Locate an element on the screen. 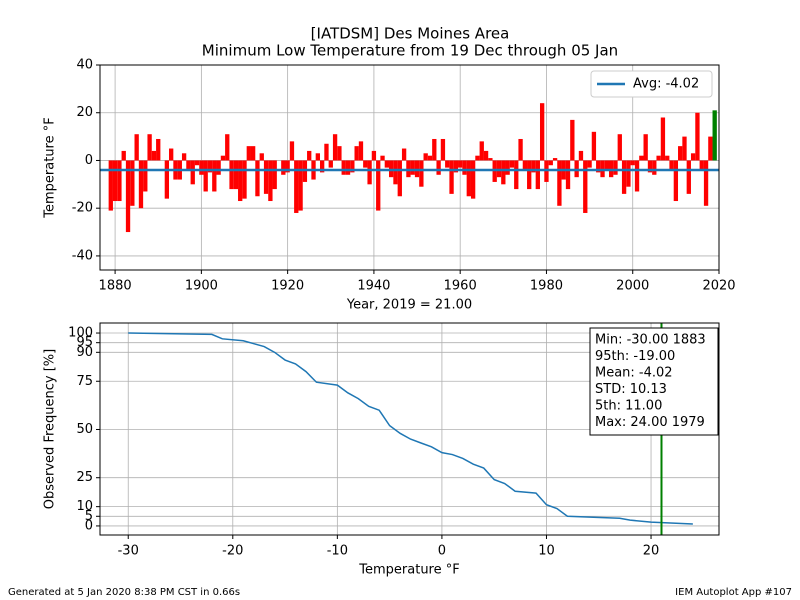  x-tick-label: 1920 is located at coordinates (287, 286).